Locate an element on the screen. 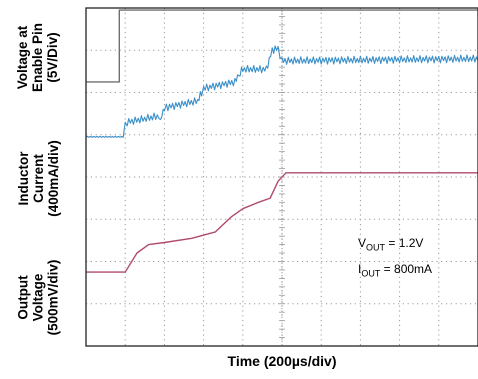 This screenshot has width=478, height=379. x-axis-label: Time (200µs/div) is located at coordinates (282, 361).